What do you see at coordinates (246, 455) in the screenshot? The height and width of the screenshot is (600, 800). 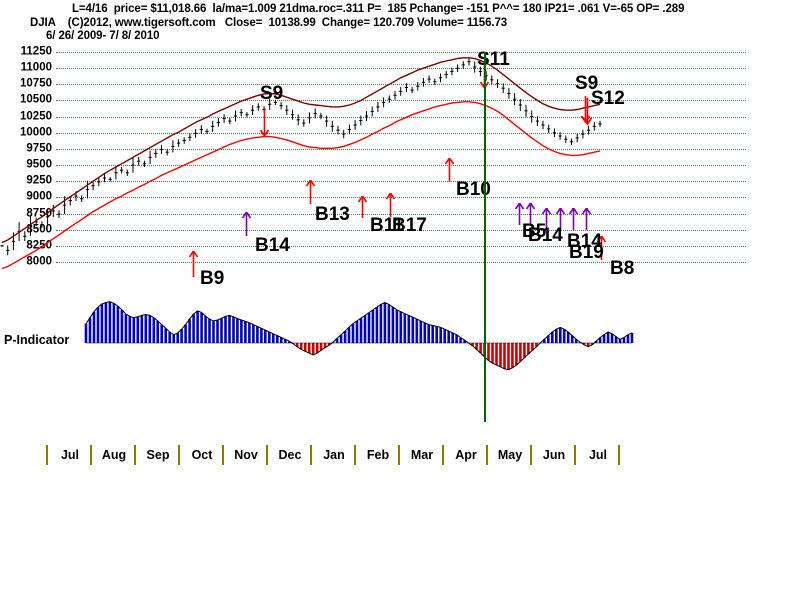 I see `month-label: Nov` at bounding box center [246, 455].